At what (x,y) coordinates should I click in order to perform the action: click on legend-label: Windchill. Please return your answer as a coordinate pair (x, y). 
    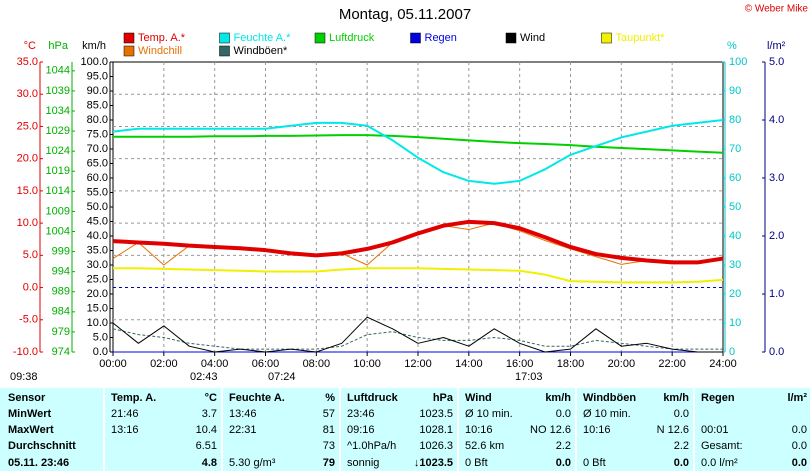
    Looking at the image, I should click on (160, 51).